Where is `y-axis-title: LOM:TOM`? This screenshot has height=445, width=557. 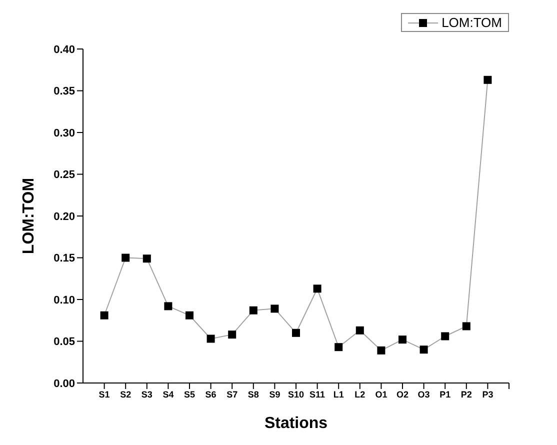 y-axis-title: LOM:TOM is located at coordinates (29, 216).